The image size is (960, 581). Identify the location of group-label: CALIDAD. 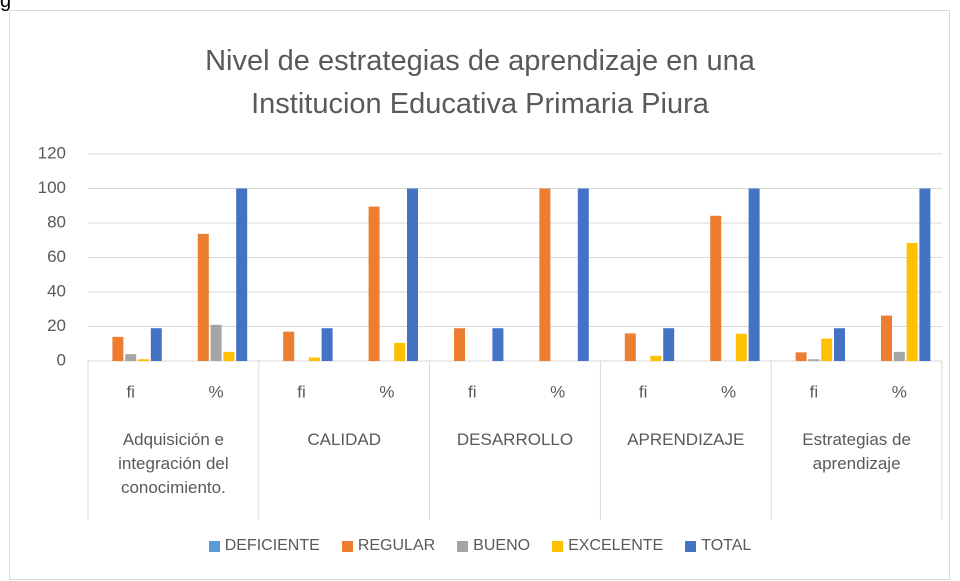
(344, 439).